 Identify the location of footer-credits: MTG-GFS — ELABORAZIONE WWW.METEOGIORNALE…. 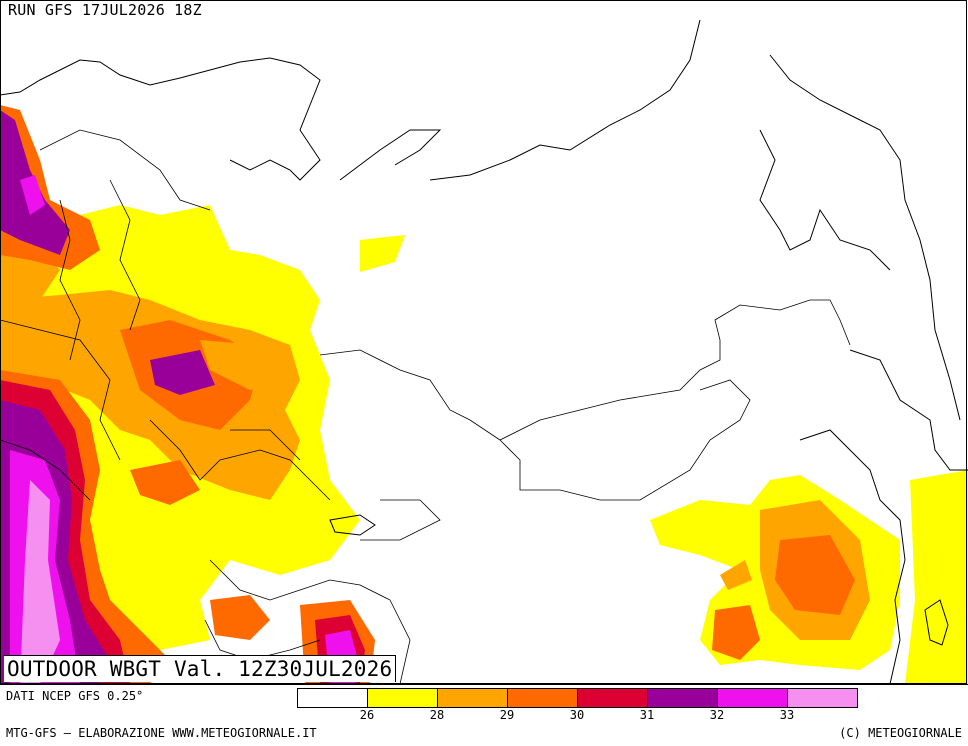
(161, 733).